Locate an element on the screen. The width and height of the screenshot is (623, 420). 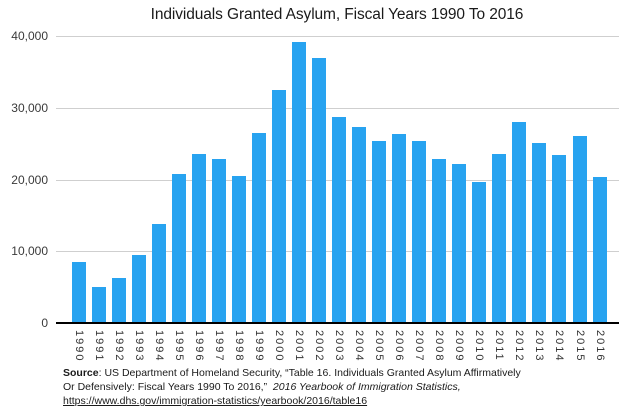
gridline-30,000 is located at coordinates (337, 108).